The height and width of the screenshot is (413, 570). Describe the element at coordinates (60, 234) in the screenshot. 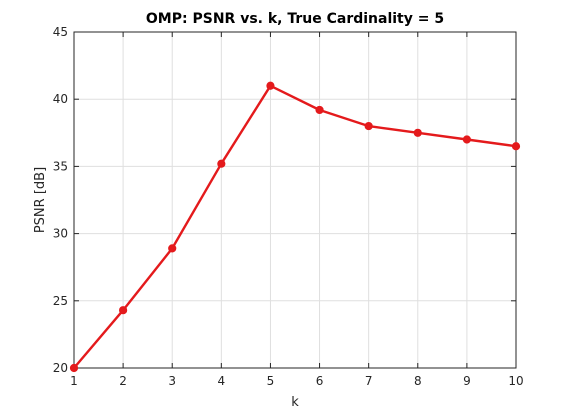

I see `y-tick-label: 30` at that location.